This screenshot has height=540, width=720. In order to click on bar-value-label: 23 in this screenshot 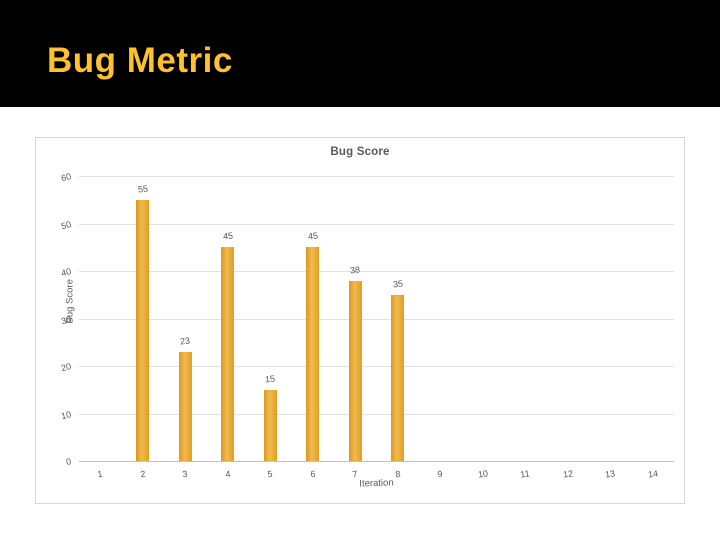, I will do `click(185, 341)`.